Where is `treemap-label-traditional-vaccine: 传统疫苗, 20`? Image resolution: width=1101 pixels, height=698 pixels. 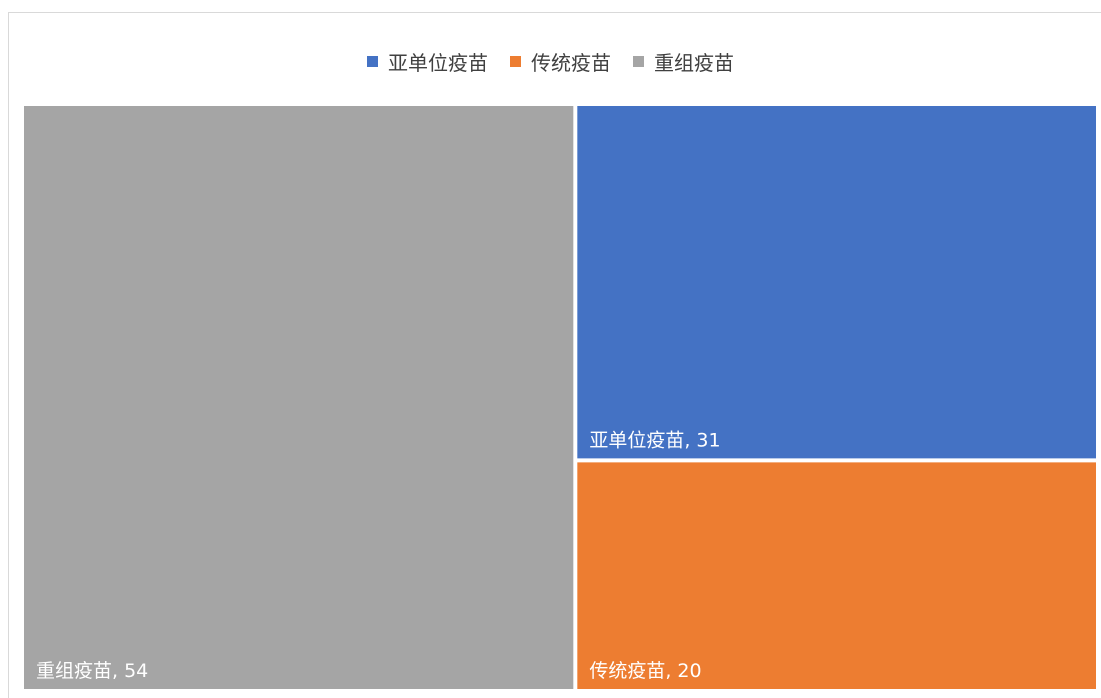 treemap-label-traditional-vaccine: 传统疫苗, 20 is located at coordinates (645, 671).